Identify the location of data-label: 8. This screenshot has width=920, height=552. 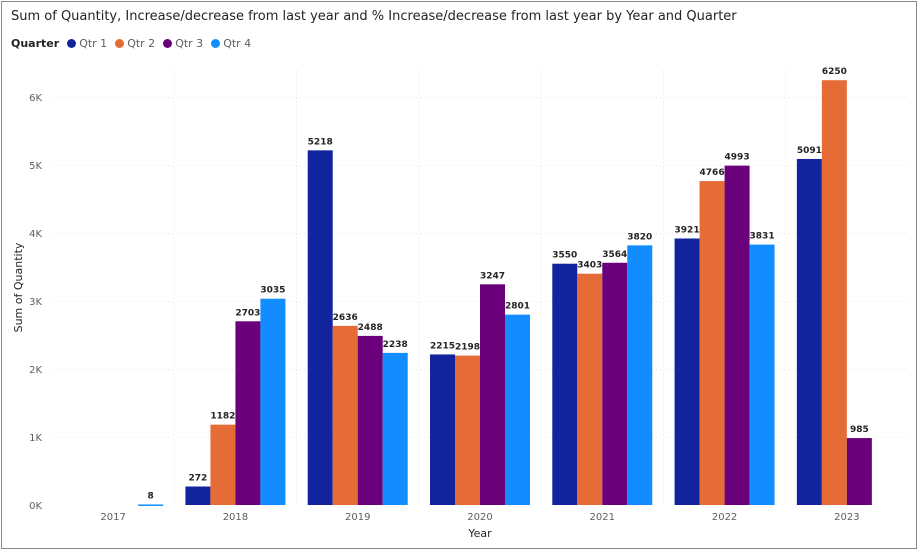
(151, 496).